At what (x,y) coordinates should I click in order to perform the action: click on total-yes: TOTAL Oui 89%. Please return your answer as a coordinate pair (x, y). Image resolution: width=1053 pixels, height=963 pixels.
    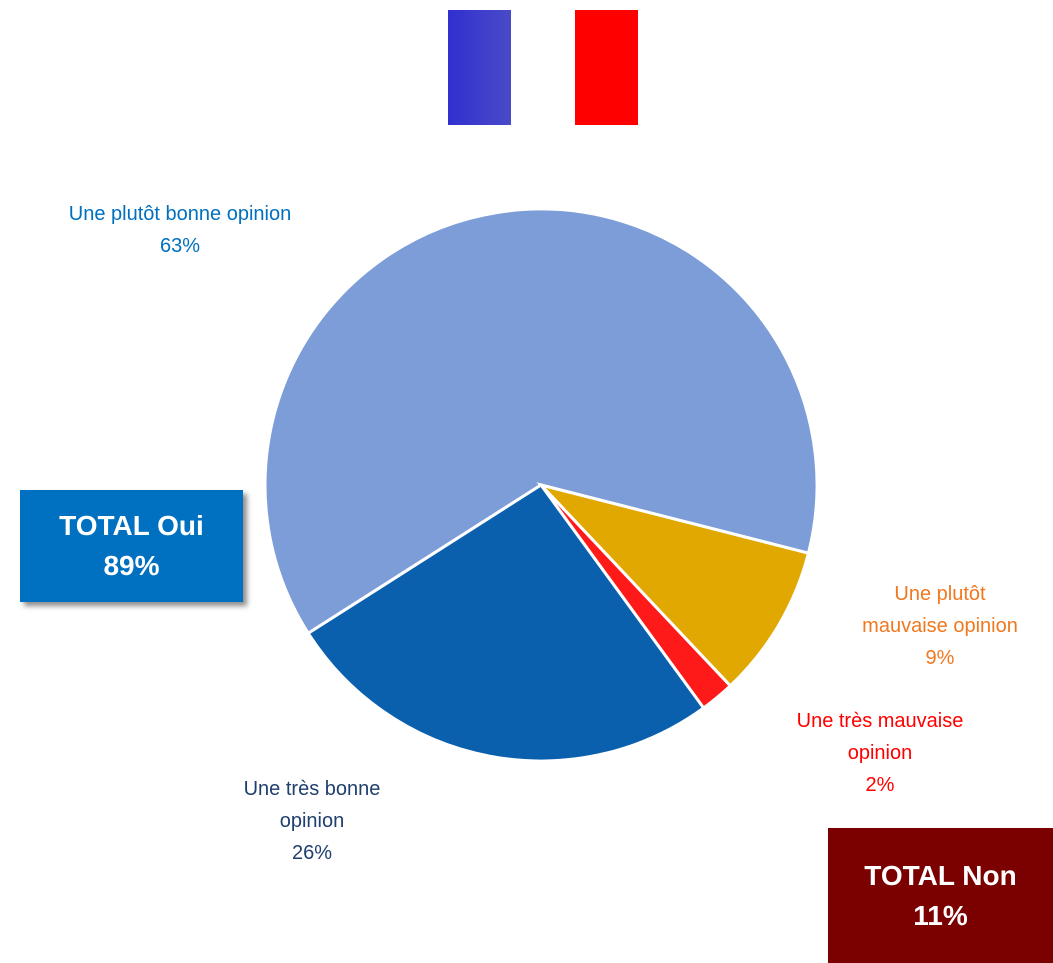
    Looking at the image, I should click on (131, 546).